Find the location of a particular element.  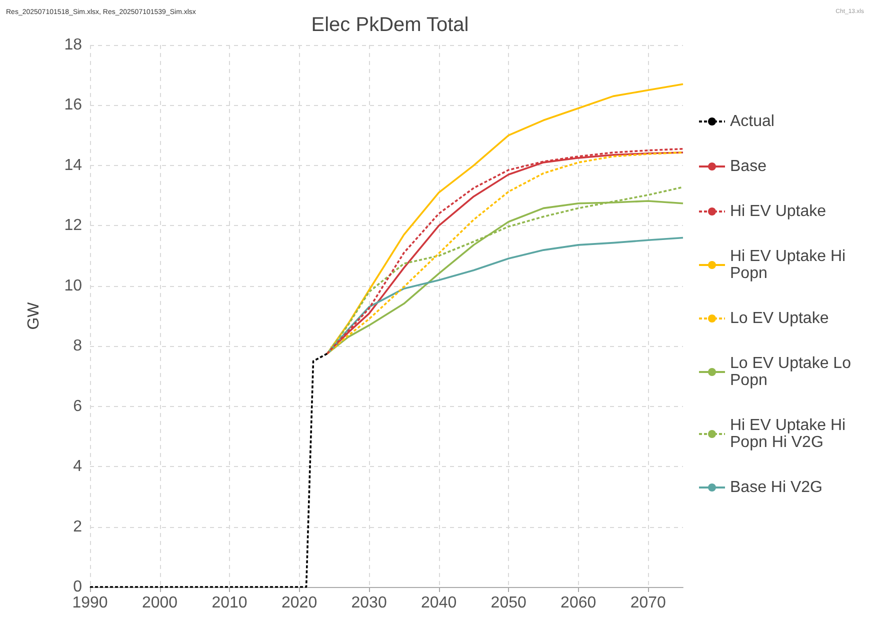

x-tick-label: 2020 is located at coordinates (299, 603).